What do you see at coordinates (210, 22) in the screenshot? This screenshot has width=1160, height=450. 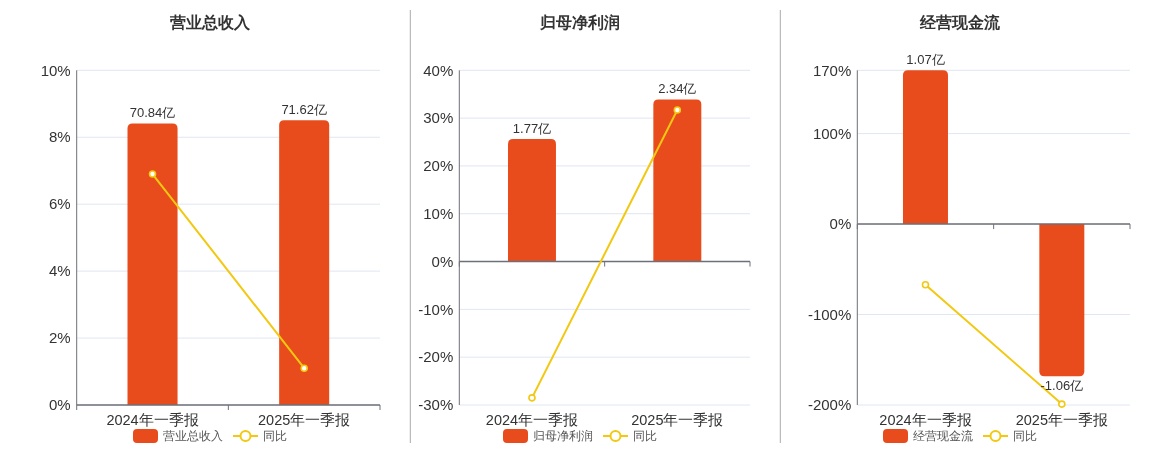 I see `chart-title: 营业总收入` at bounding box center [210, 22].